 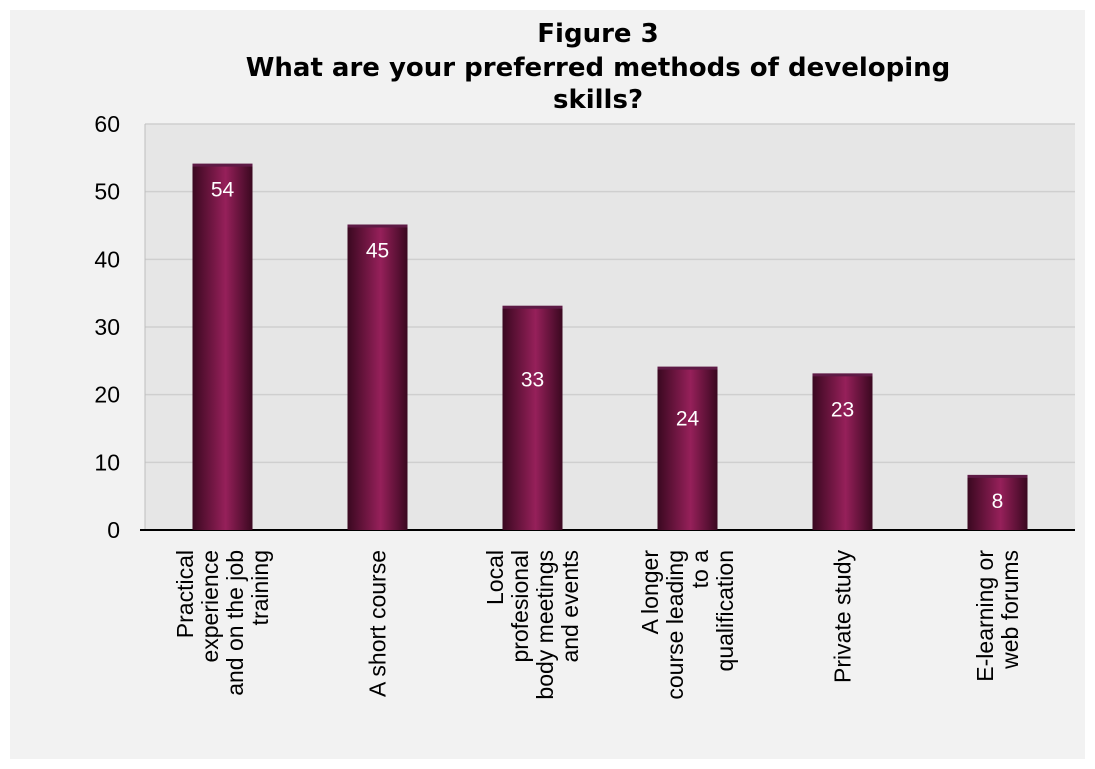 I want to click on x-category-label-line: course leading, so click(x=675, y=625).